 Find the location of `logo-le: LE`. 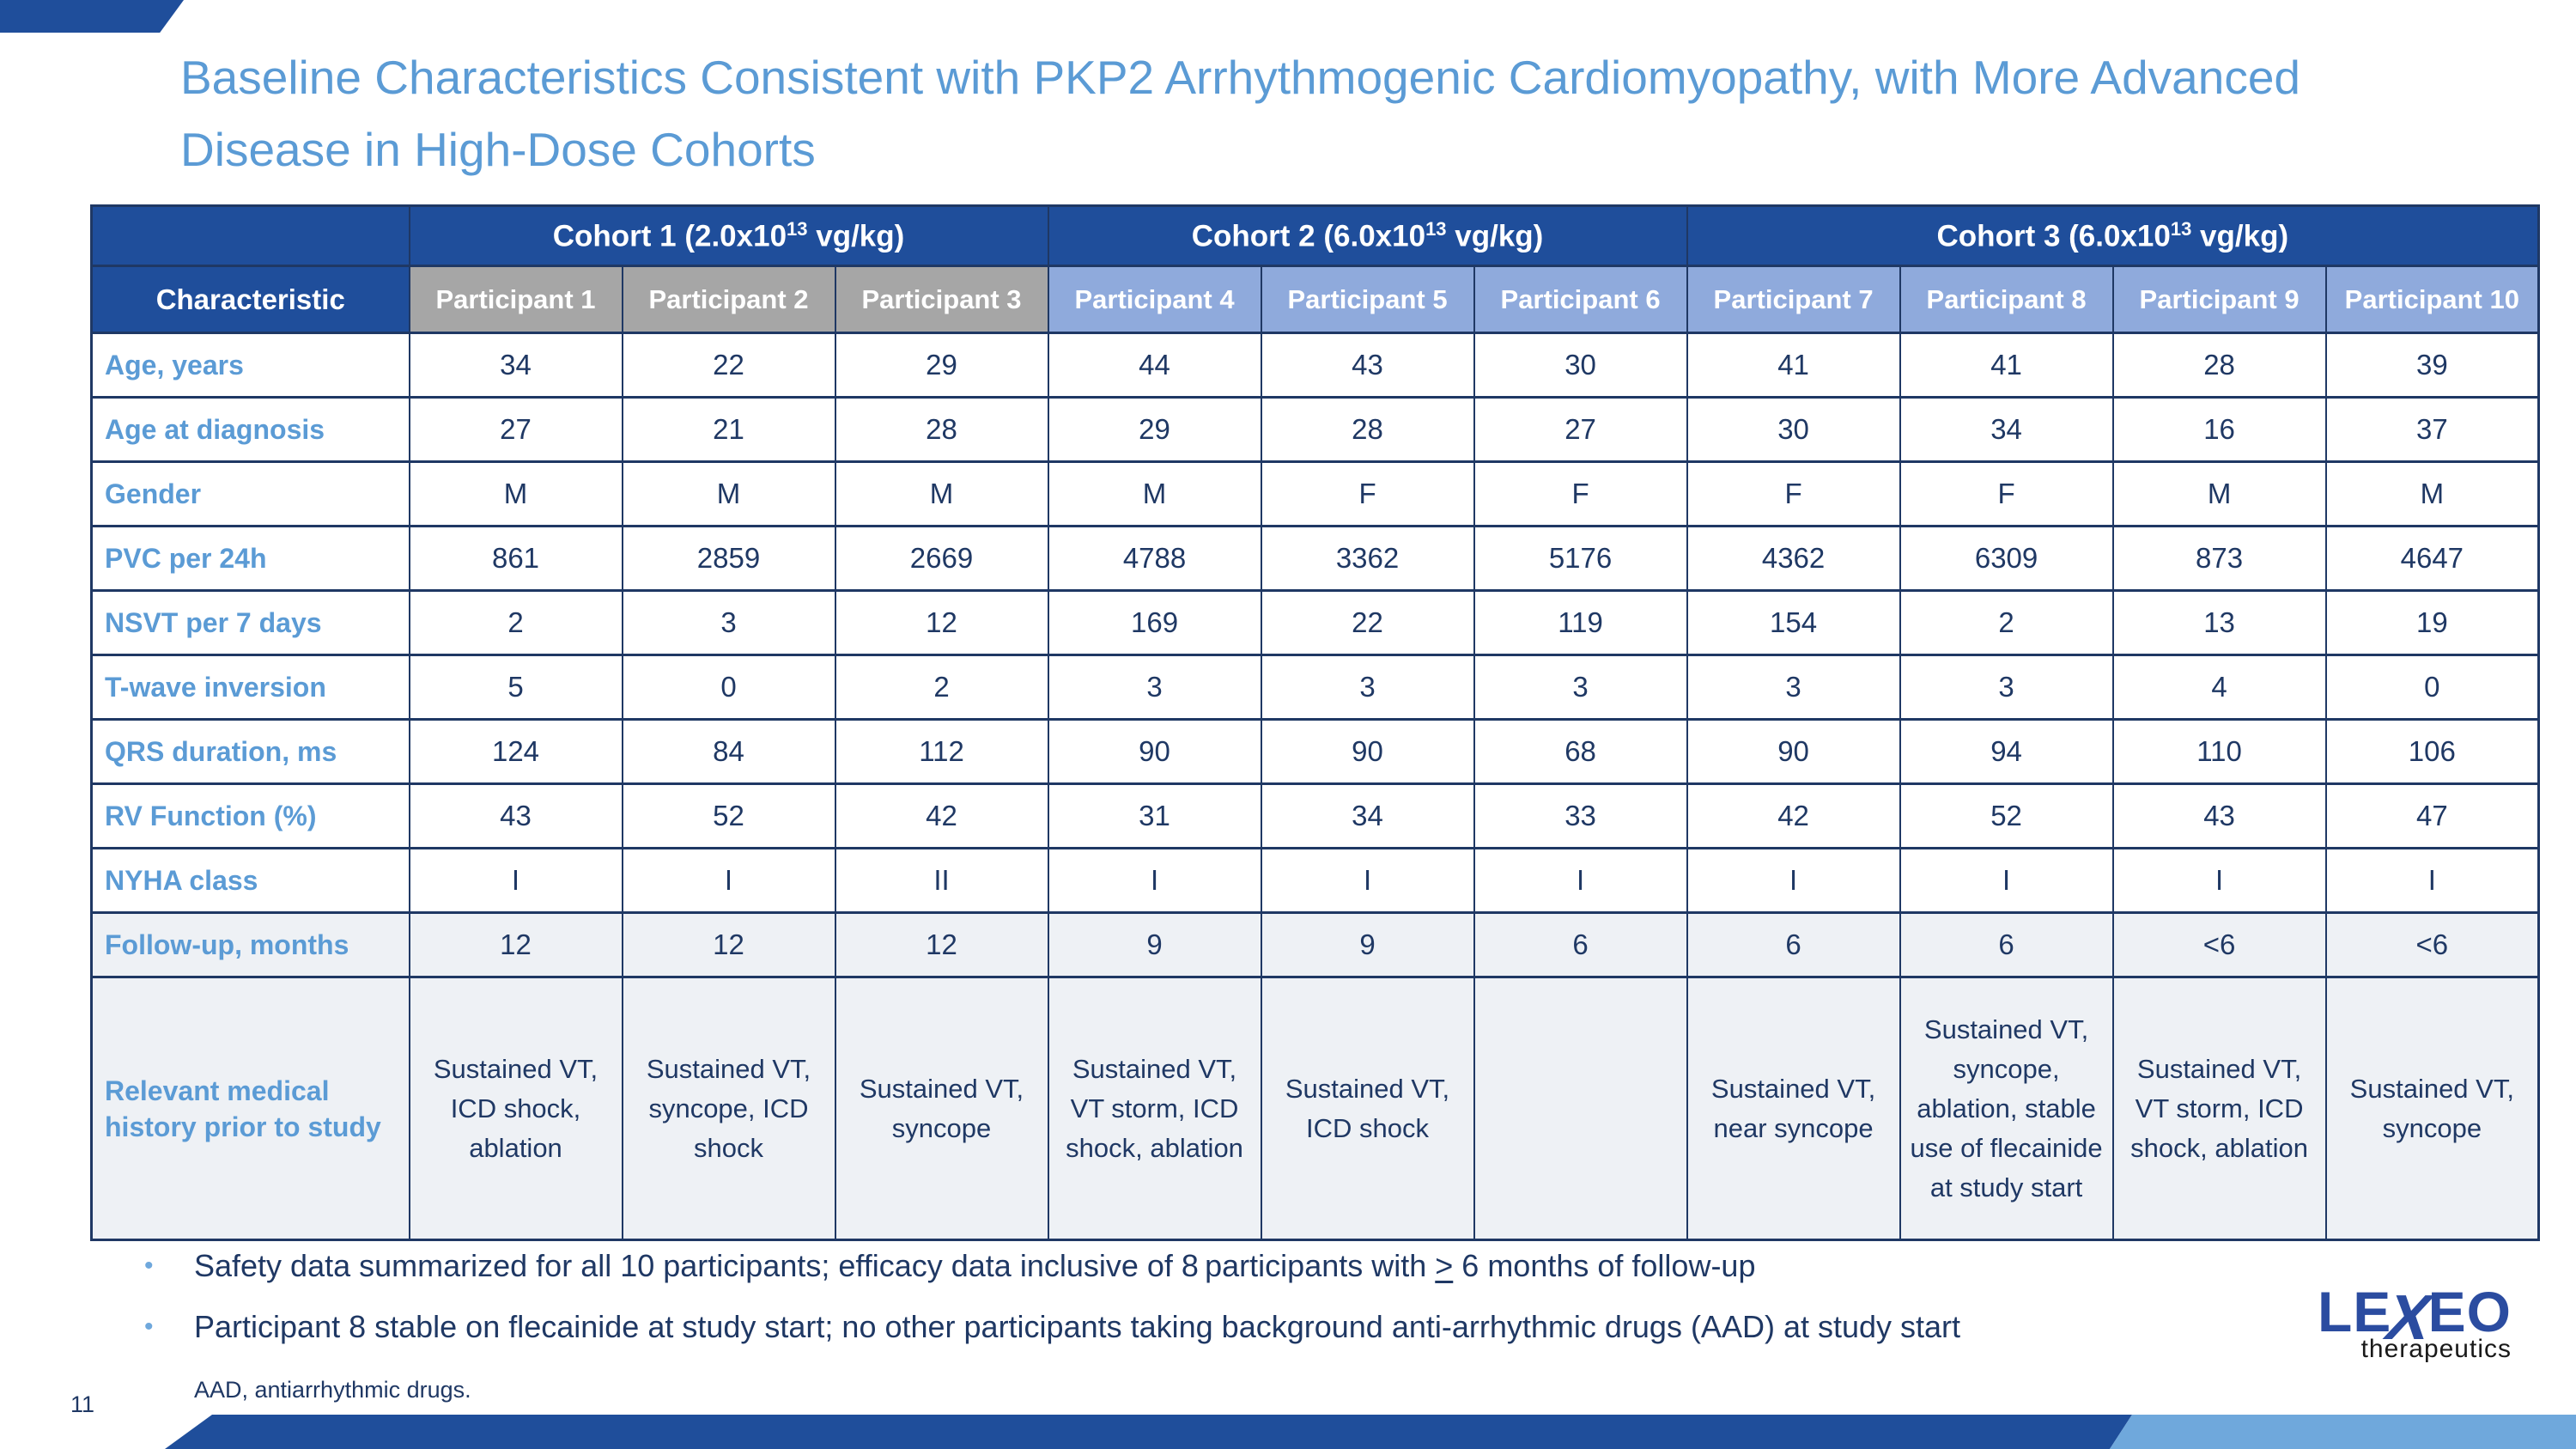

logo-le: LE is located at coordinates (2354, 1311).